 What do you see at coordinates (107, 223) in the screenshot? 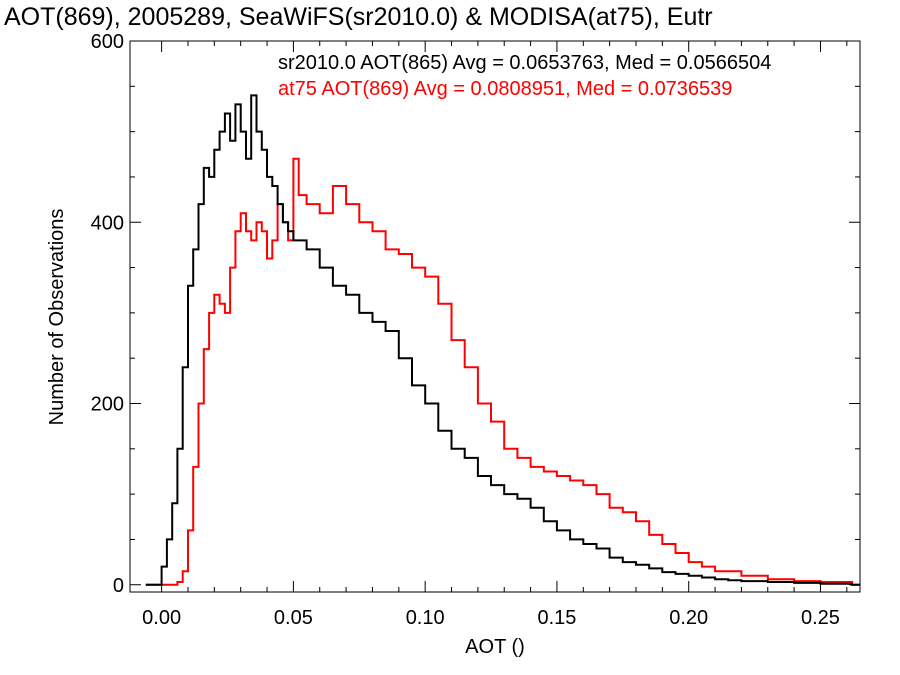
I see `y-tick-label: 400` at bounding box center [107, 223].